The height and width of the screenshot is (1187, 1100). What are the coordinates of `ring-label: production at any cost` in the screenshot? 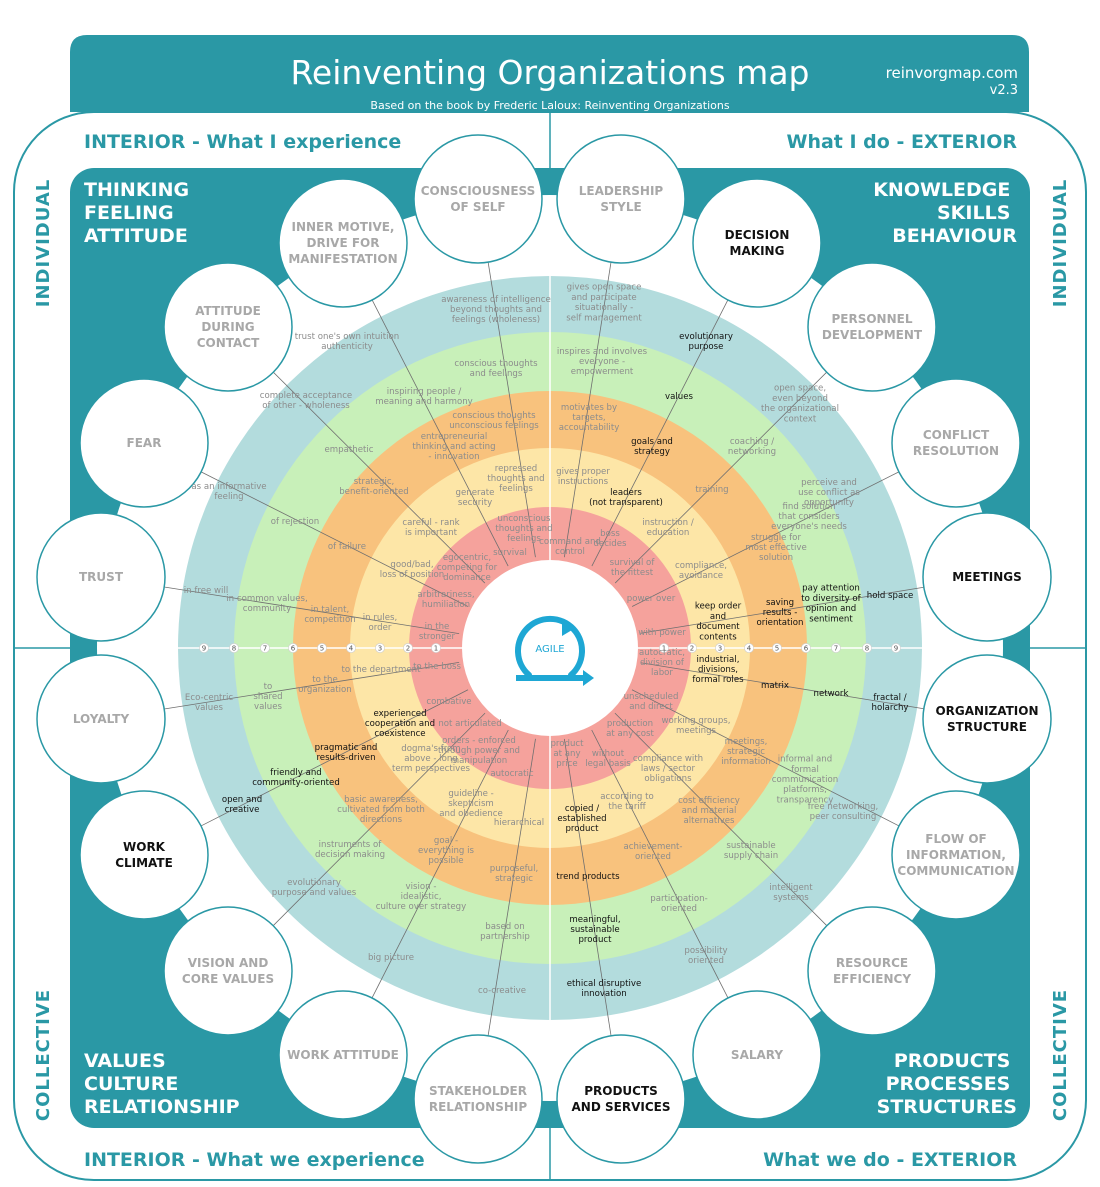 It's located at (630, 729).